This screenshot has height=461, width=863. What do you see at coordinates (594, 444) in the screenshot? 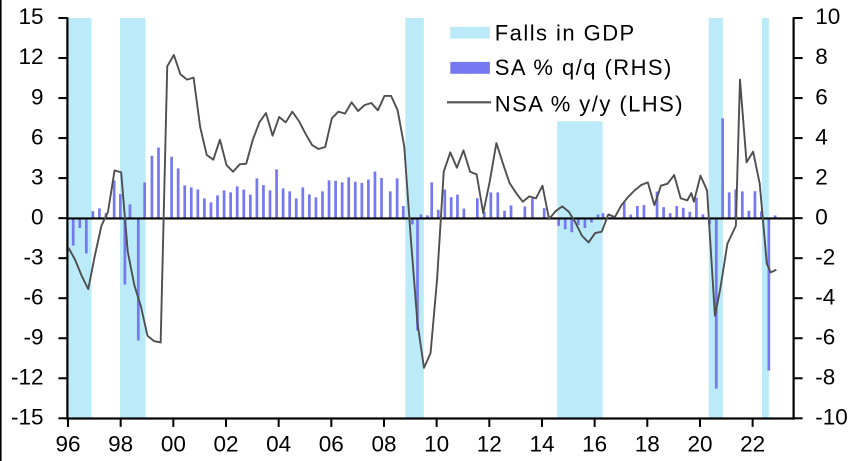
I see `svg-text: 16` at bounding box center [594, 444].